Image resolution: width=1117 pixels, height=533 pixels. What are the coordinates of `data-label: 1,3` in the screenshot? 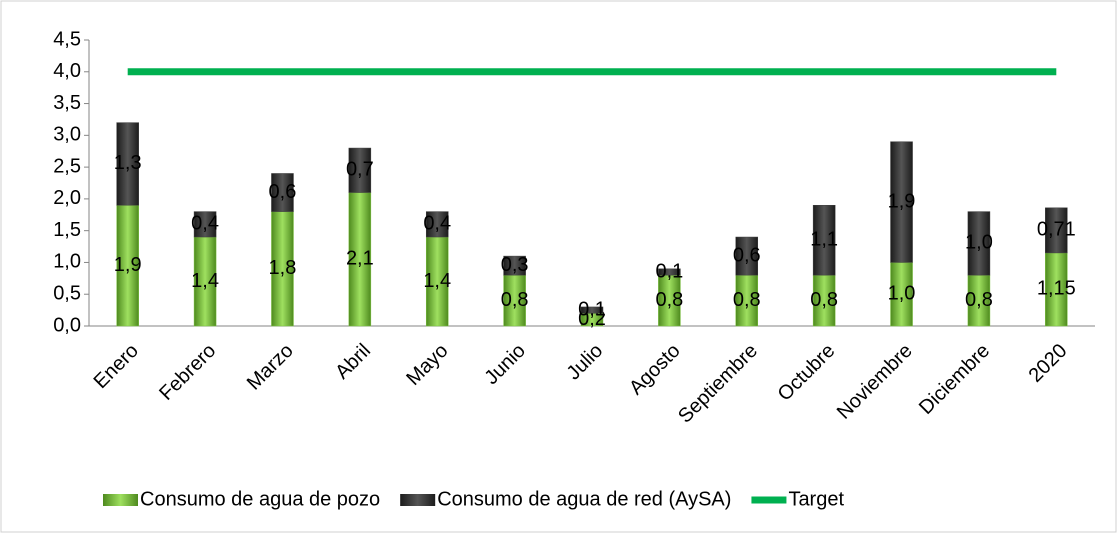 It's located at (128, 163).